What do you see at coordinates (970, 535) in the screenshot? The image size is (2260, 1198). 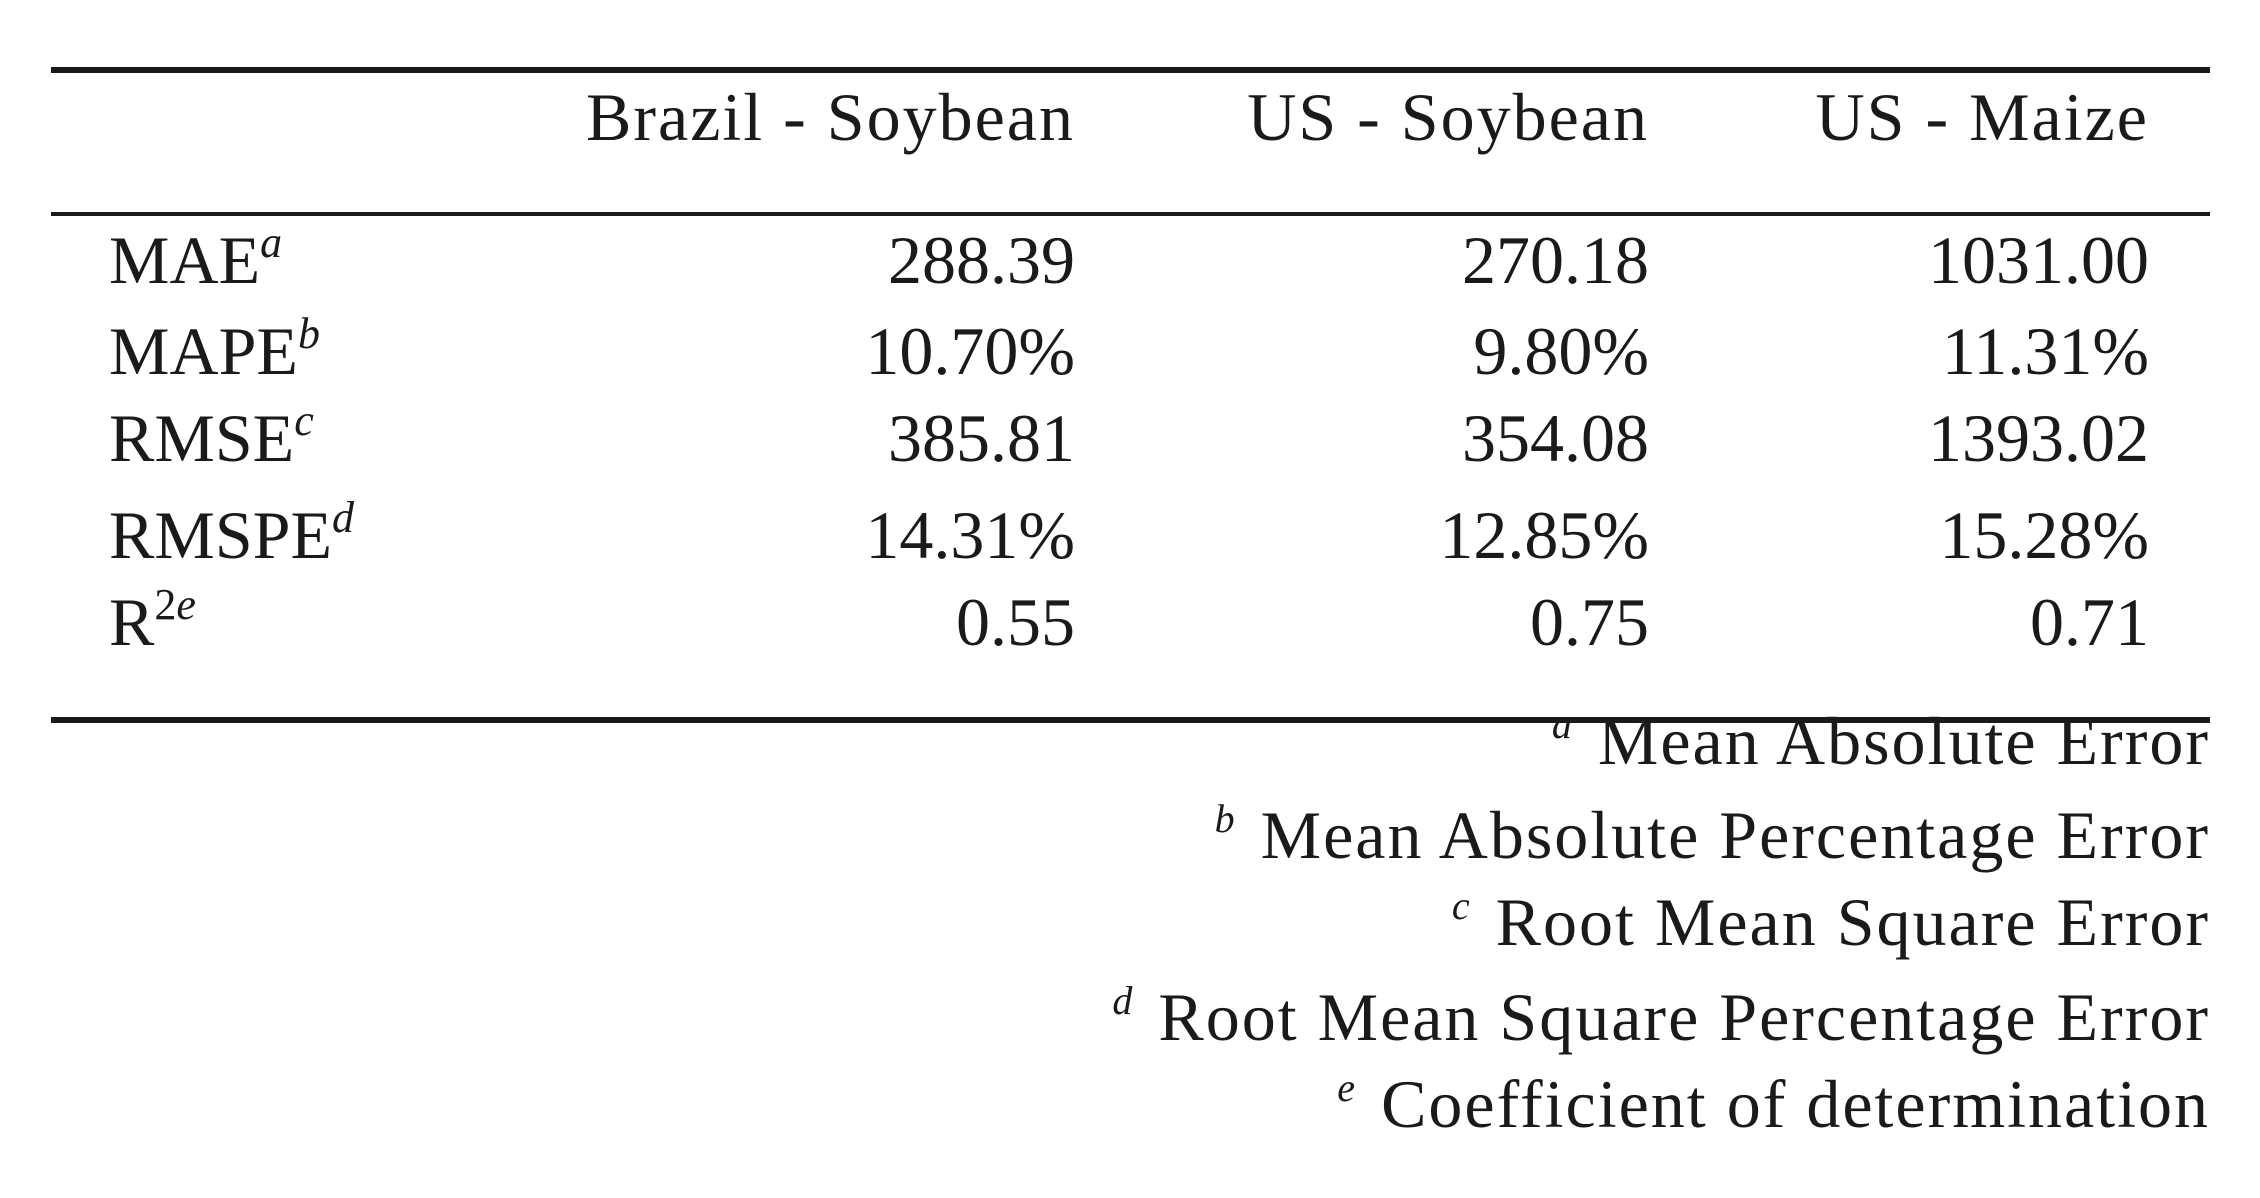 I see `cell-value: 14.31%` at bounding box center [970, 535].